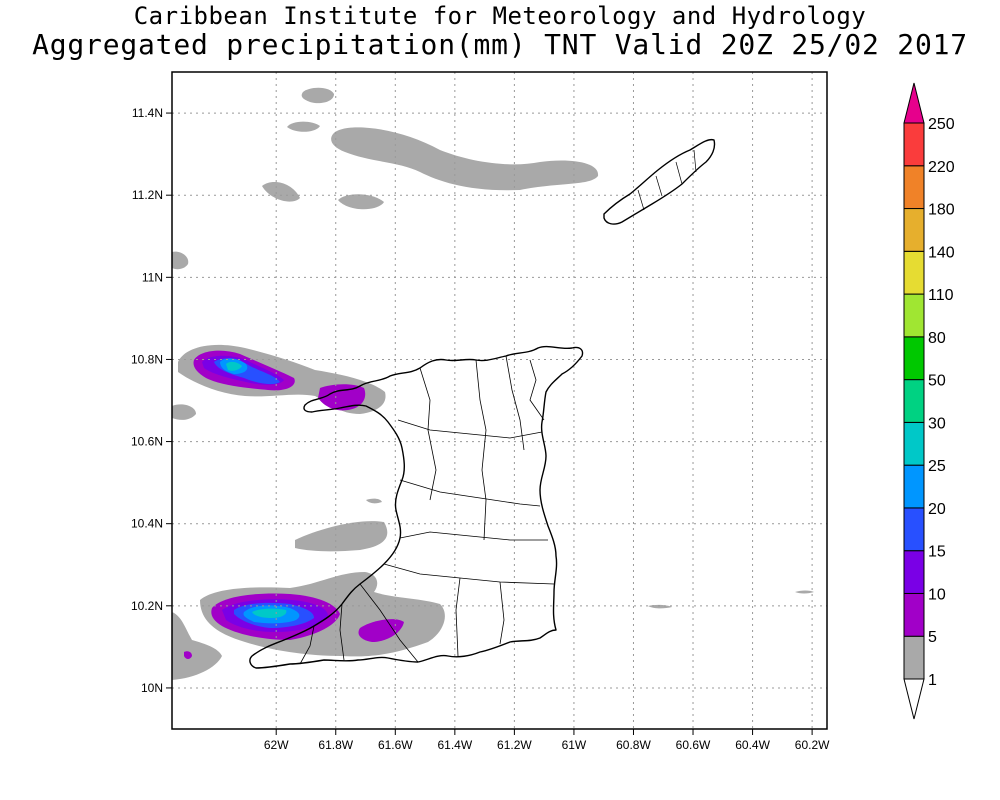 The width and height of the screenshot is (1000, 800). What do you see at coordinates (941, 167) in the screenshot?
I see `colorbar-level-label: 220` at bounding box center [941, 167].